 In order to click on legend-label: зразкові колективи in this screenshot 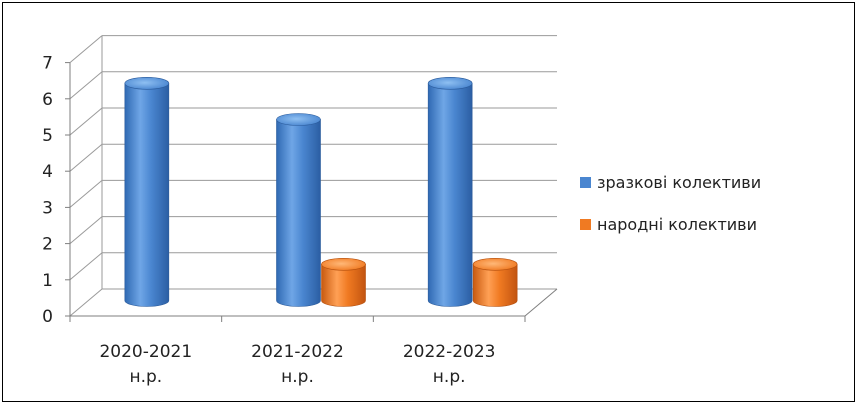, I will do `click(679, 182)`.